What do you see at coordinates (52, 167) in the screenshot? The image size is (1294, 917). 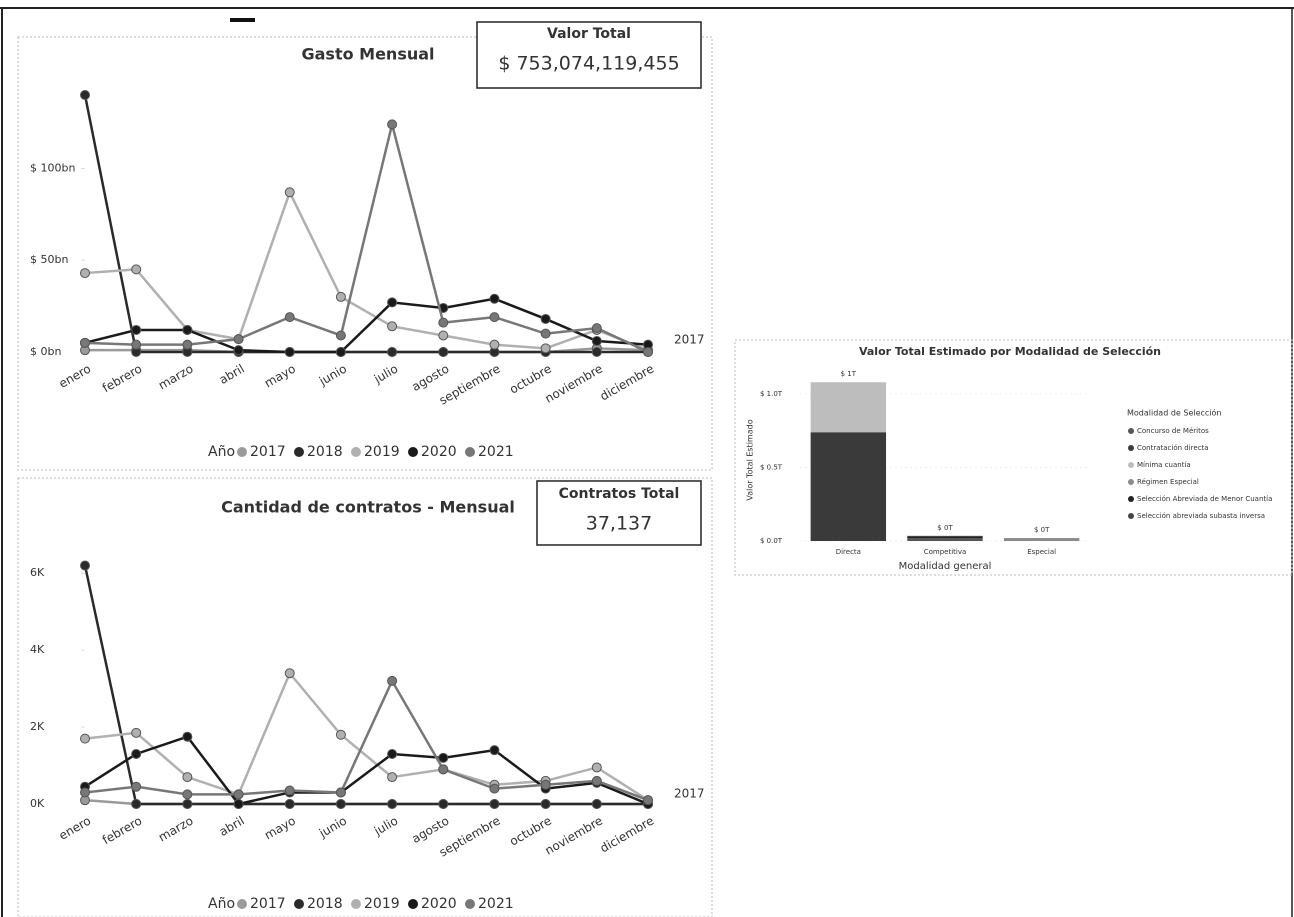 I see `y-tick-label: $ 100bn` at bounding box center [52, 167].